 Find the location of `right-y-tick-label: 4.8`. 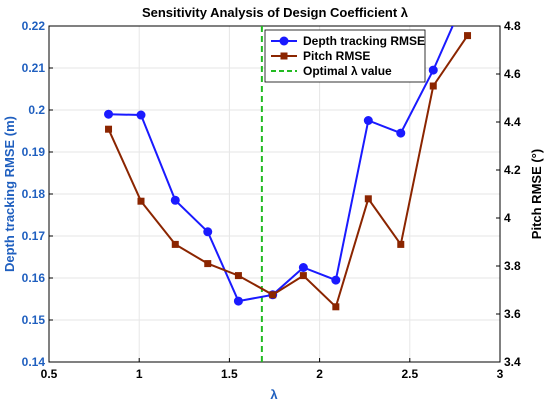

right-y-tick-label: 4.8 is located at coordinates (512, 26).